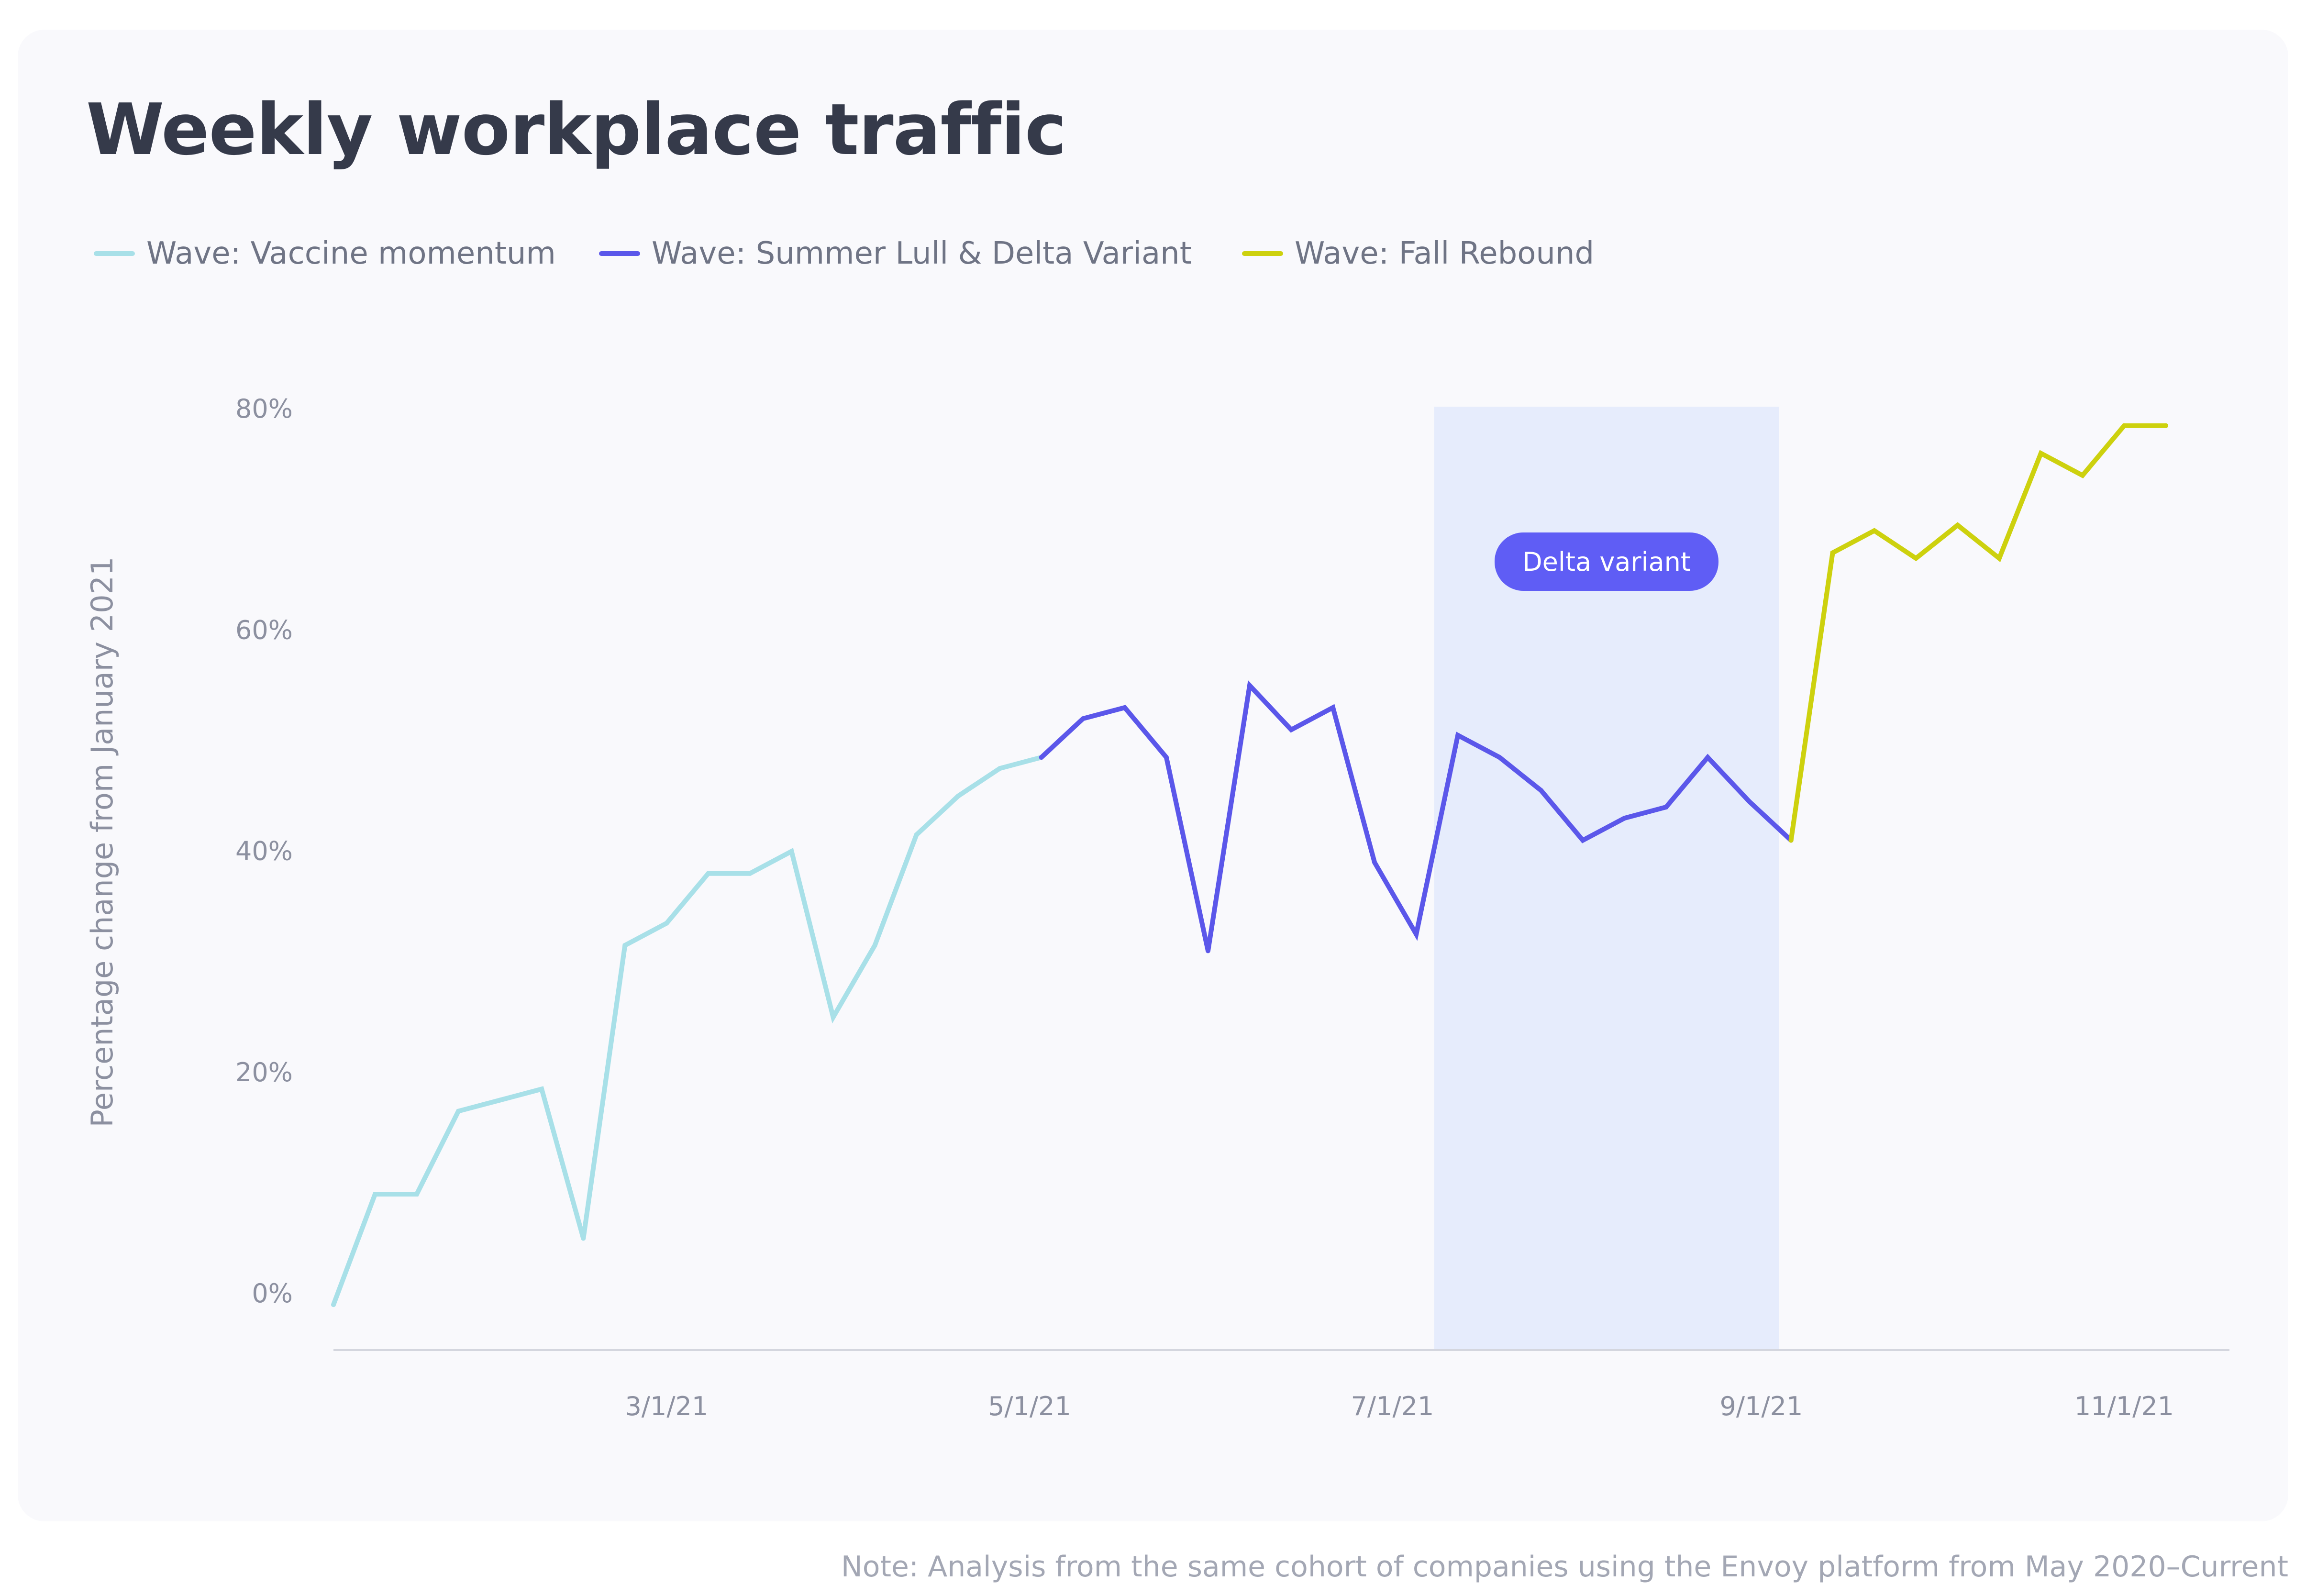  I want to click on x-tick-label: 7/1/21, so click(1393, 1406).